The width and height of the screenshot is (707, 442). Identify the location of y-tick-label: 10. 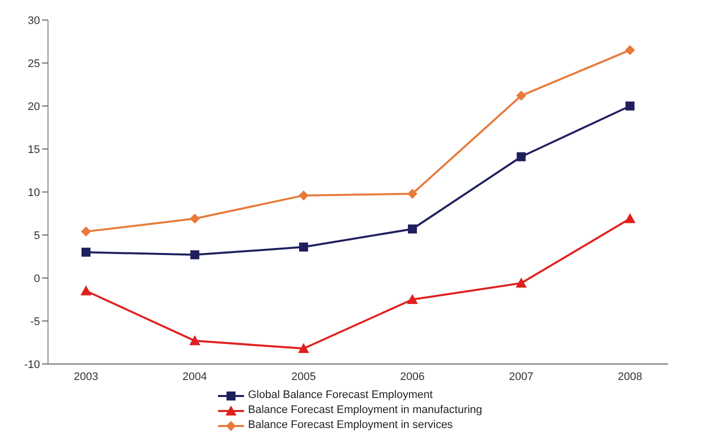
(34, 192).